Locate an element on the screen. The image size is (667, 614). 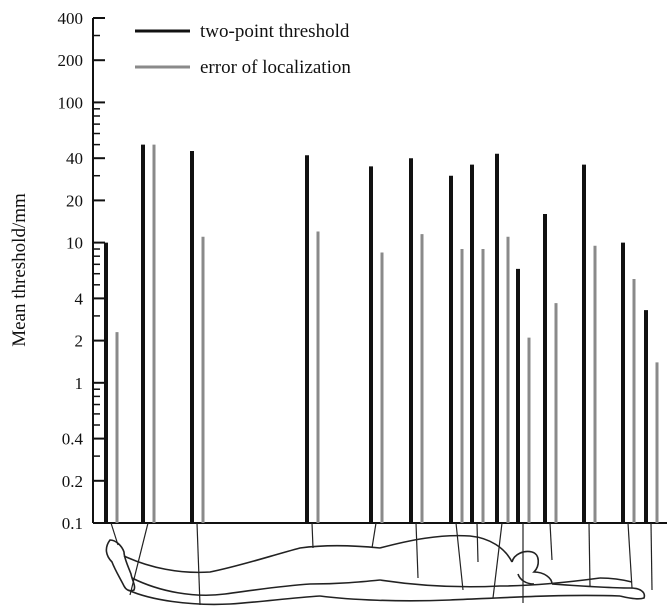
y-tick-label: 40 is located at coordinates (74, 158).